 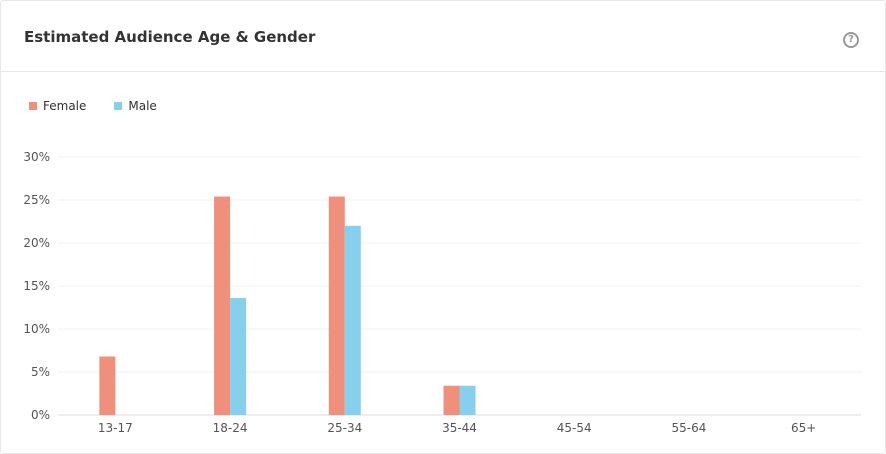 What do you see at coordinates (36, 157) in the screenshot?
I see `y-tick-label: 30%` at bounding box center [36, 157].